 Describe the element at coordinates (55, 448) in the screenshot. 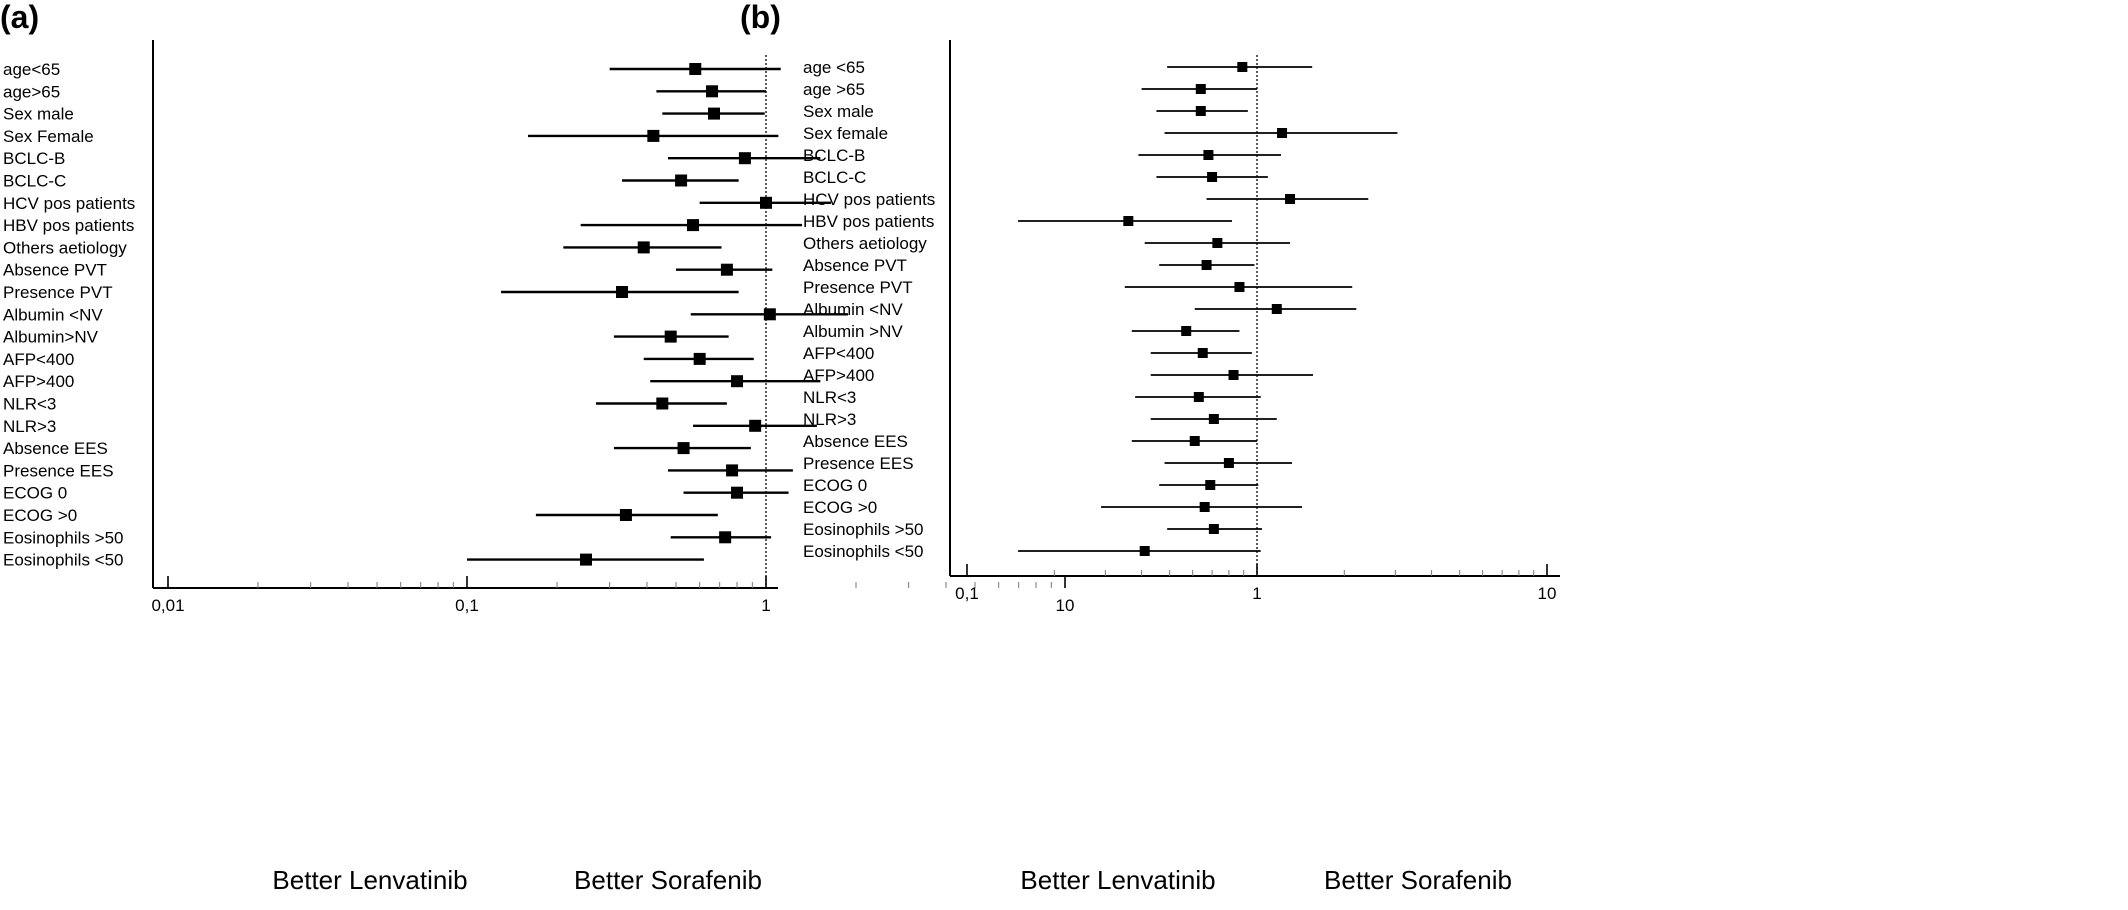

I see `row-label: Absence EES` at that location.